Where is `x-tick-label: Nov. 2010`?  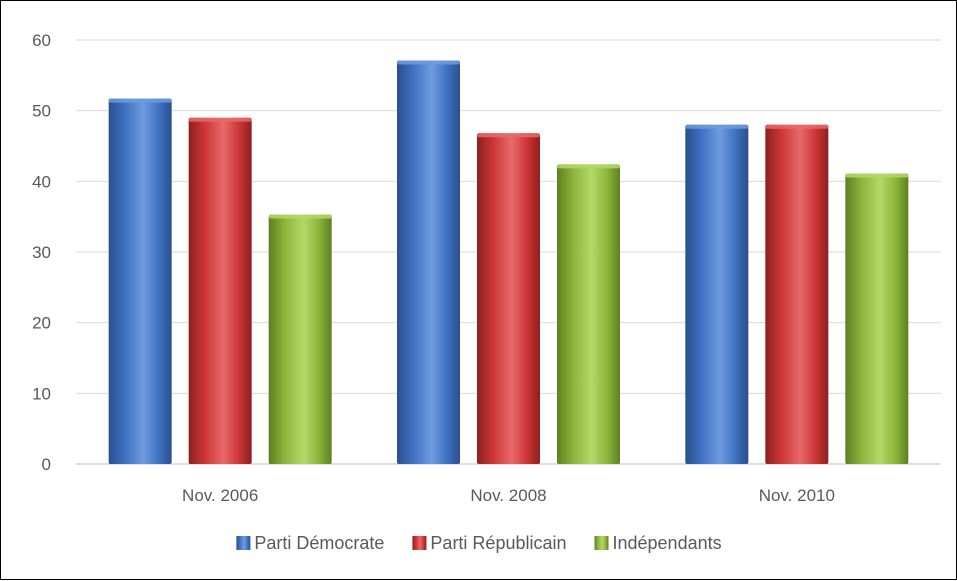 x-tick-label: Nov. 2010 is located at coordinates (797, 495).